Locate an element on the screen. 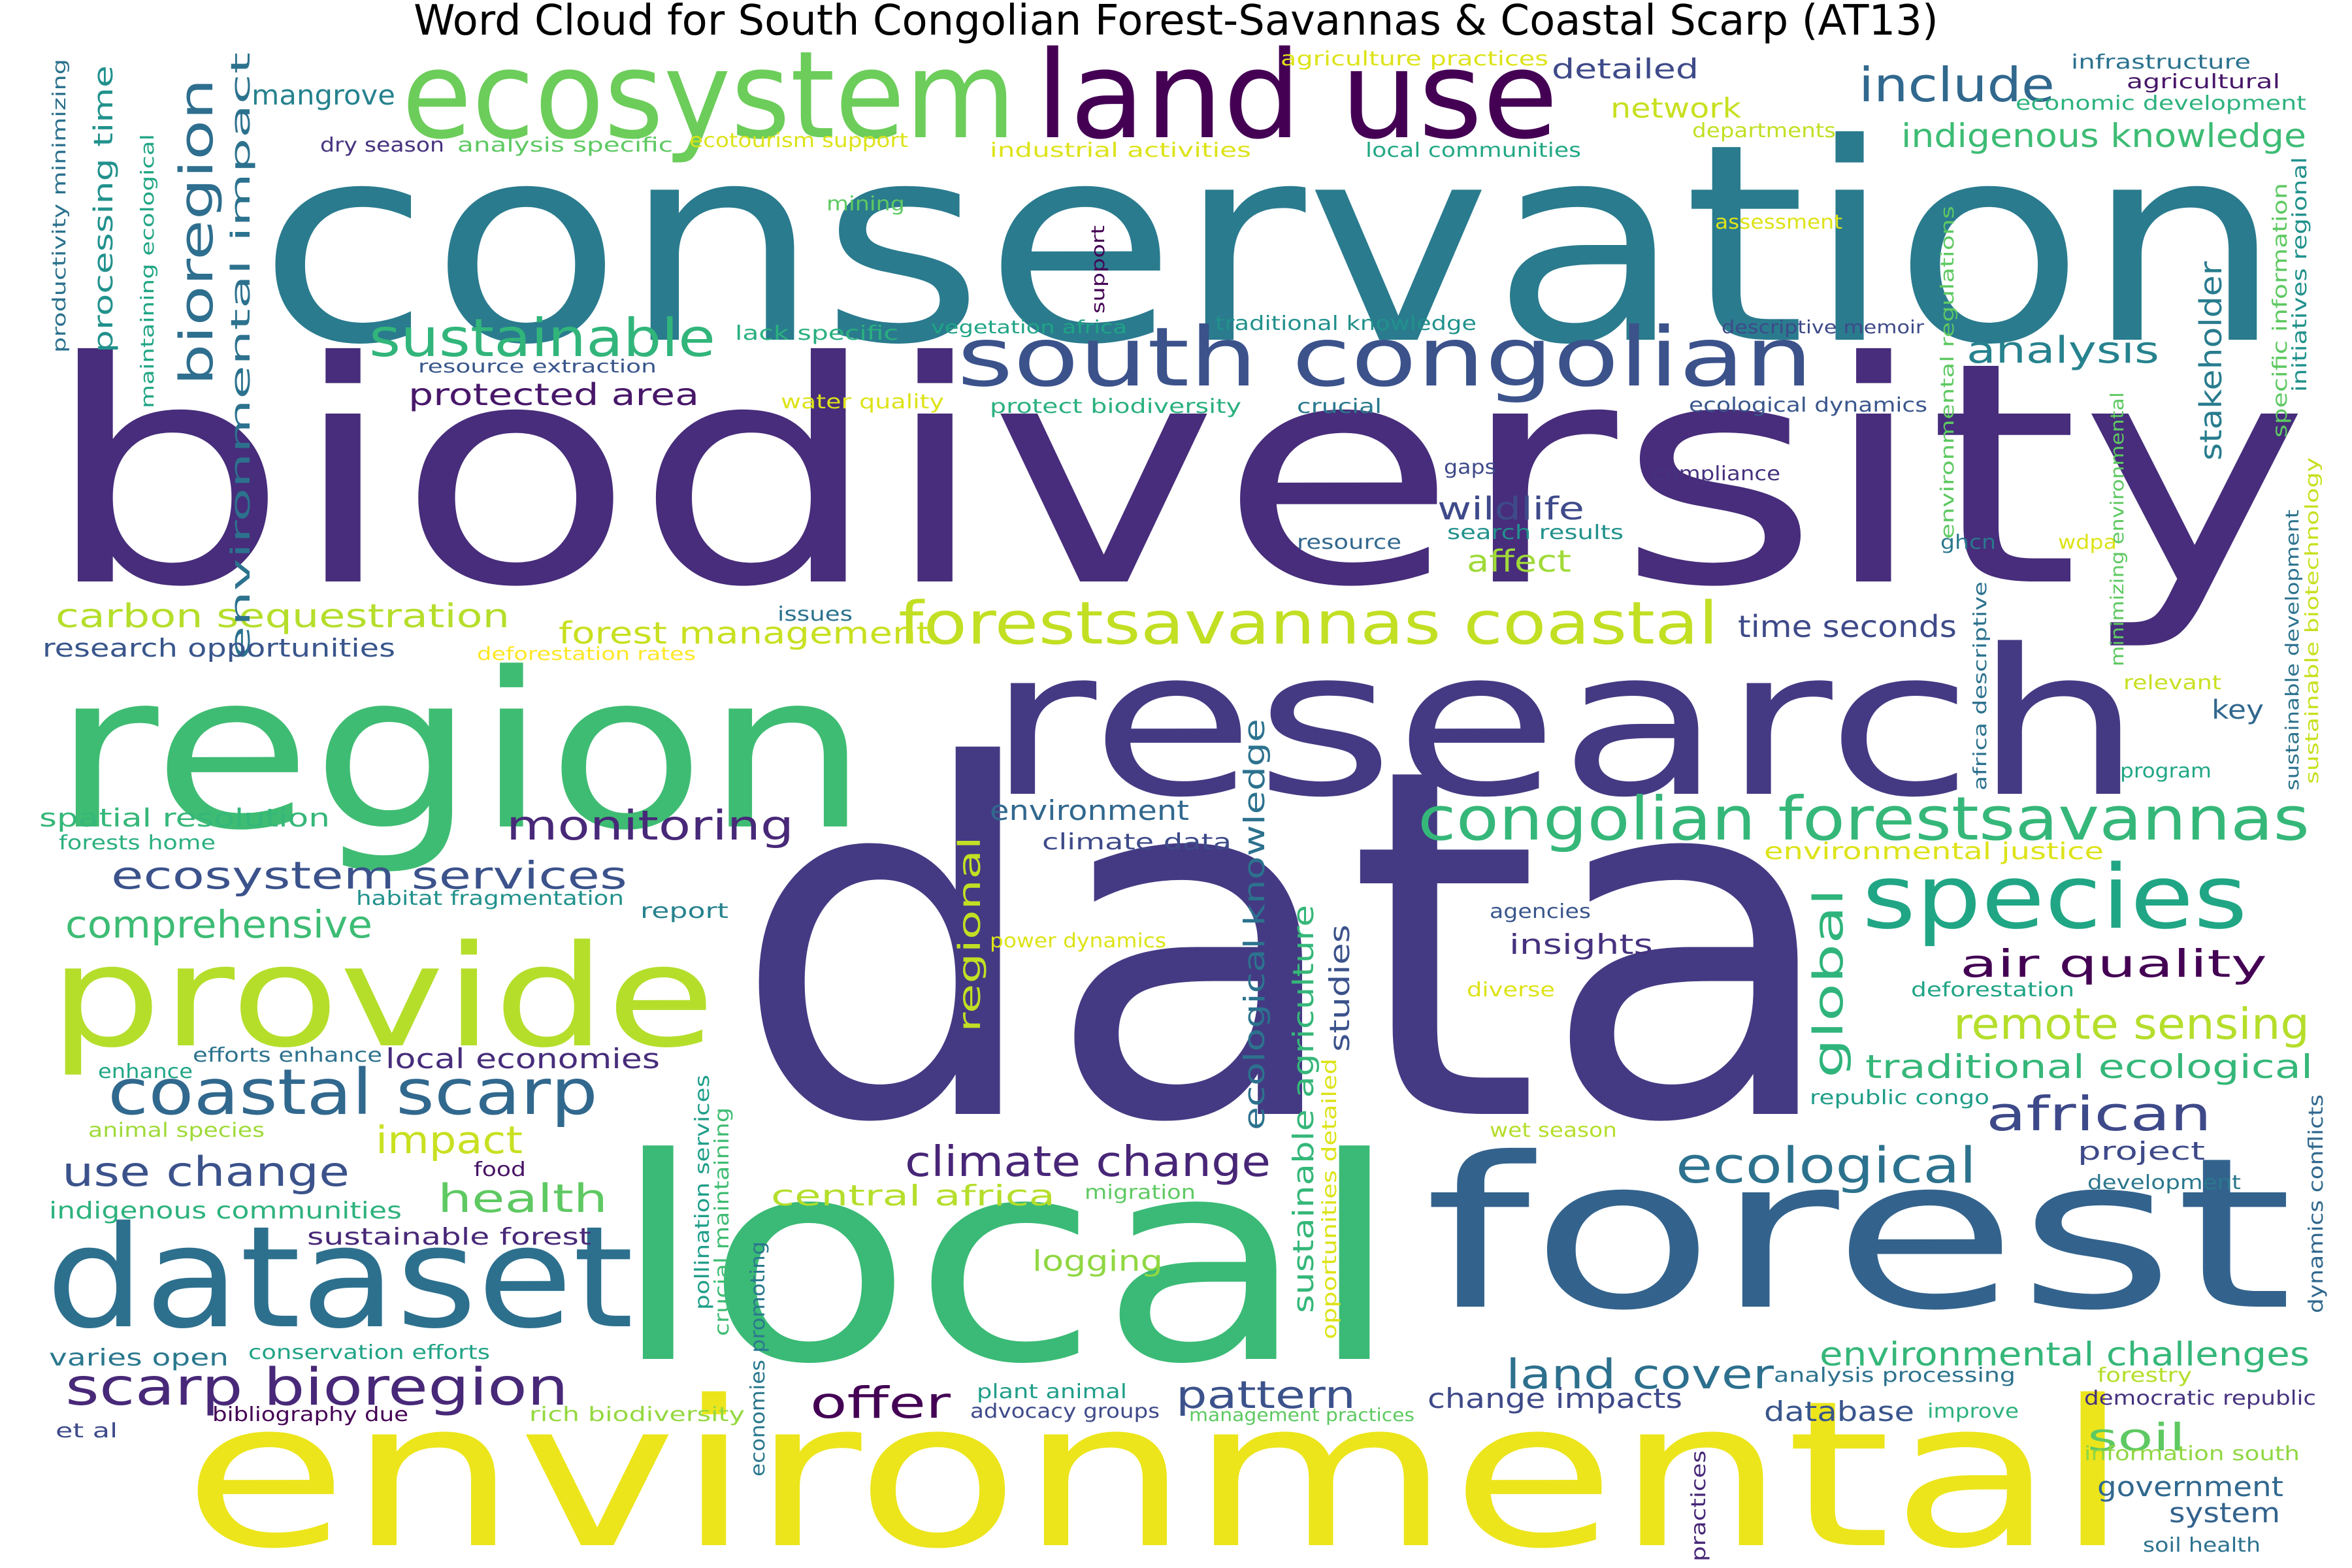  word-economic-development: economic development is located at coordinates (2161, 103).